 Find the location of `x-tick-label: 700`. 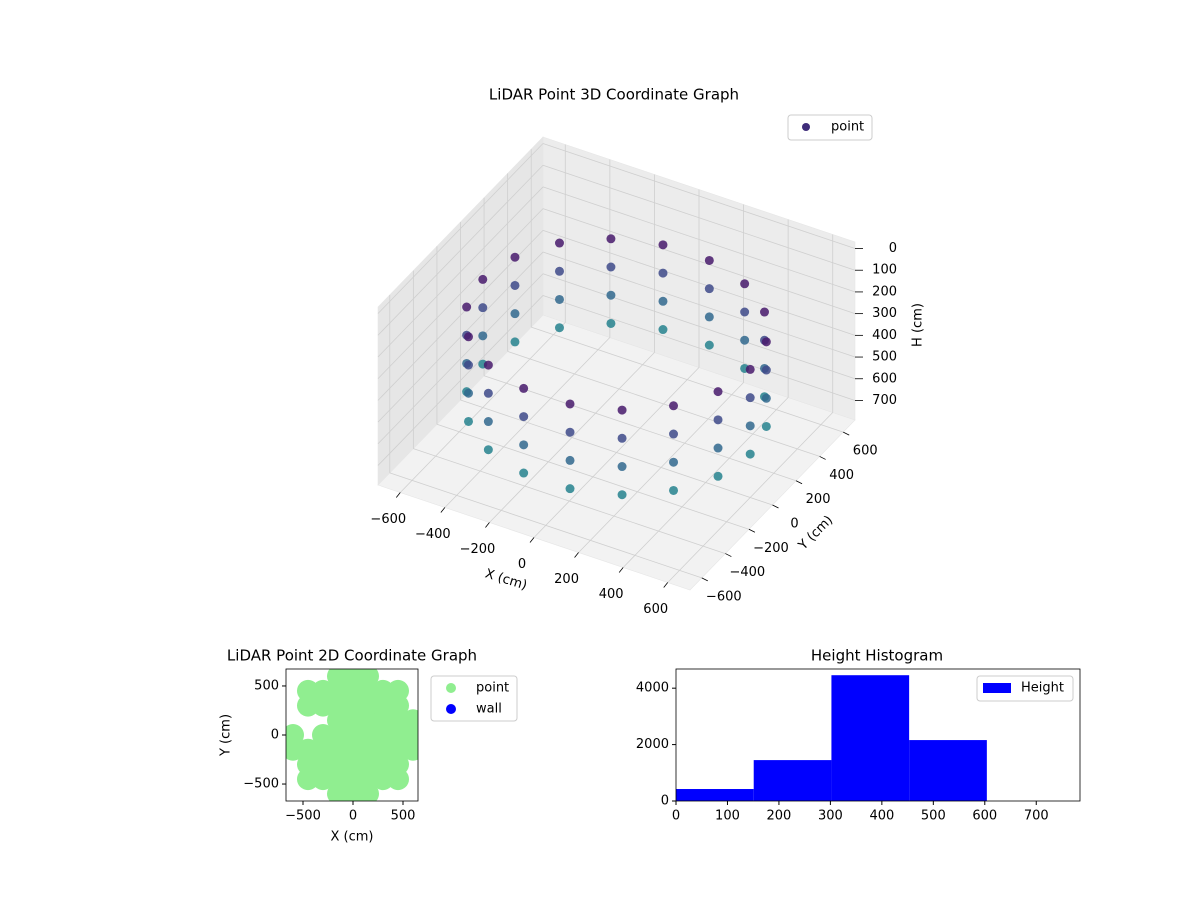

x-tick-label: 700 is located at coordinates (1036, 816).